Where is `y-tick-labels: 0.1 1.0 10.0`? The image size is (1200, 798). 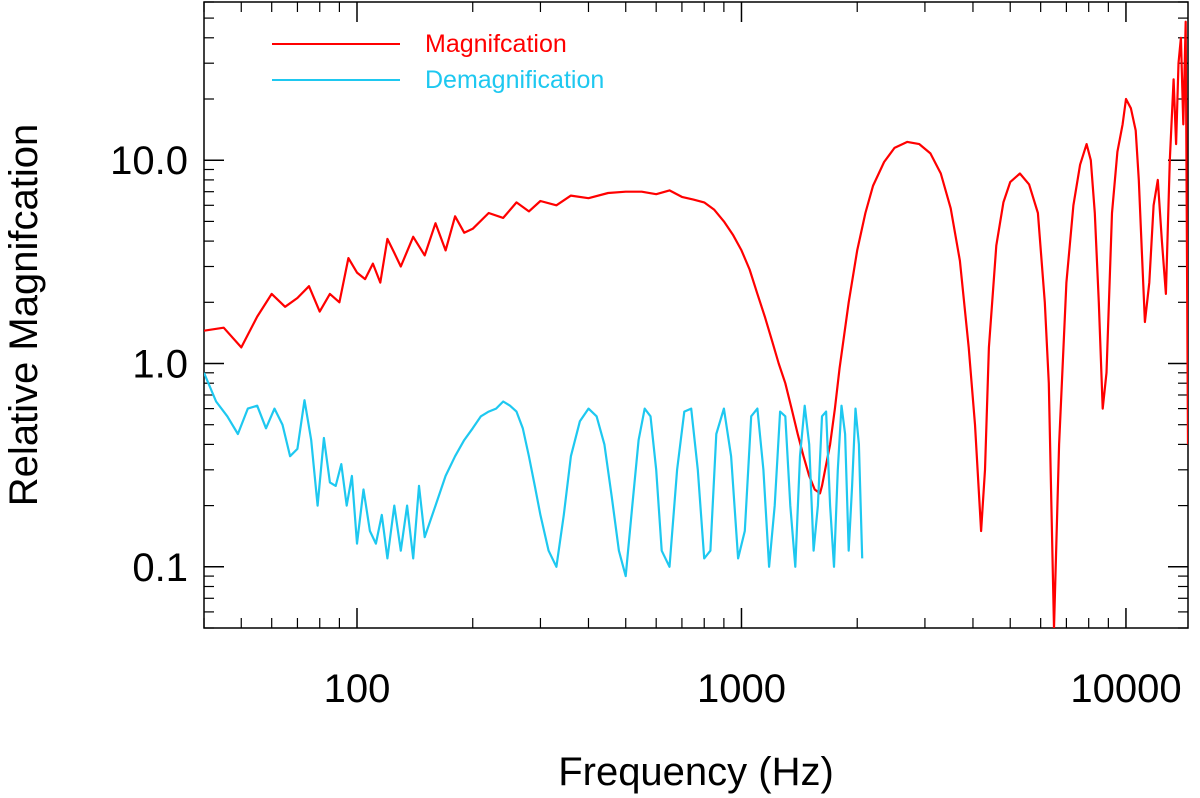
y-tick-labels: 0.1 1.0 10.0 is located at coordinates (149, 364).